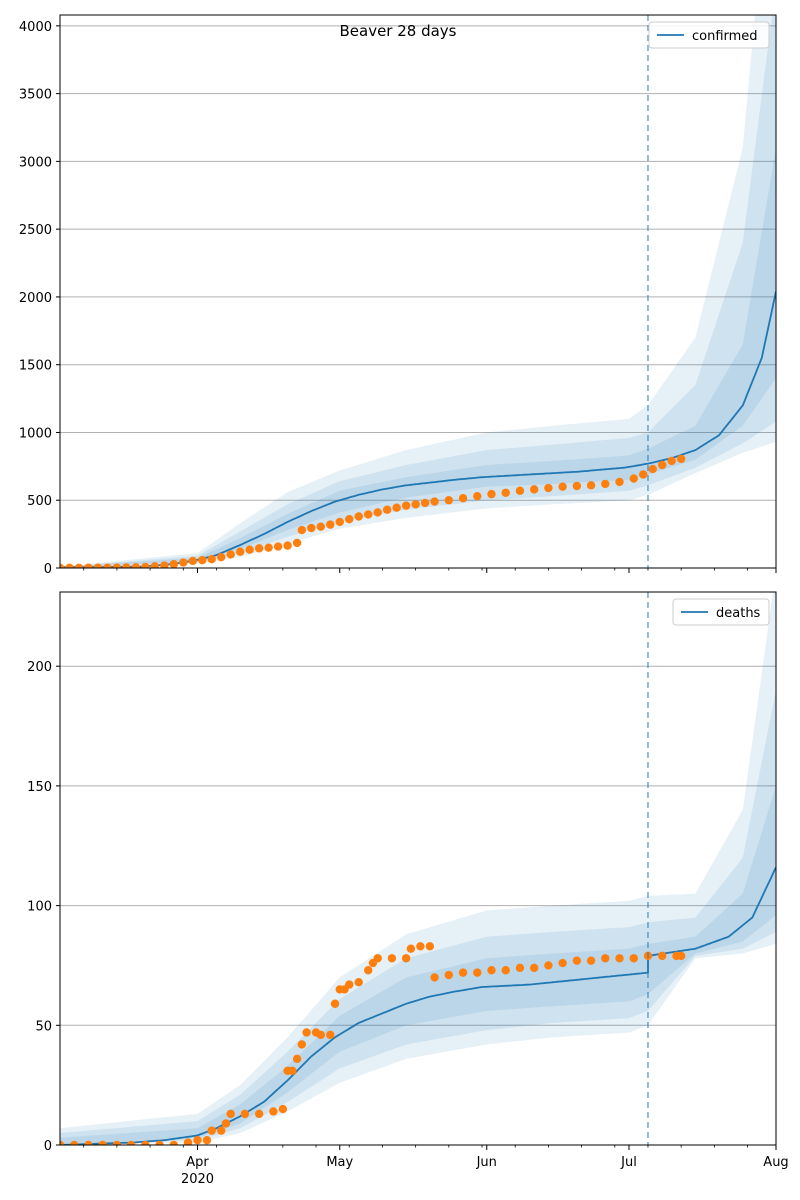  I want to click on model-line-fit, so click(354, 1050).